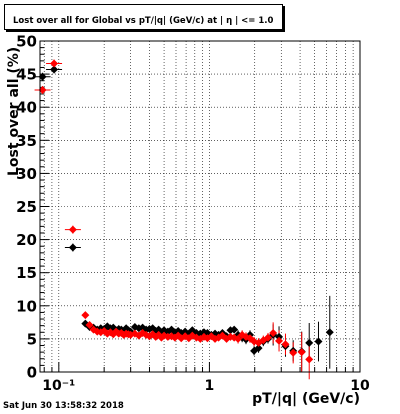 Image resolution: width=400 pixels, height=414 pixels. Describe the element at coordinates (26, 240) in the screenshot. I see `y-tick-label: 20` at that location.